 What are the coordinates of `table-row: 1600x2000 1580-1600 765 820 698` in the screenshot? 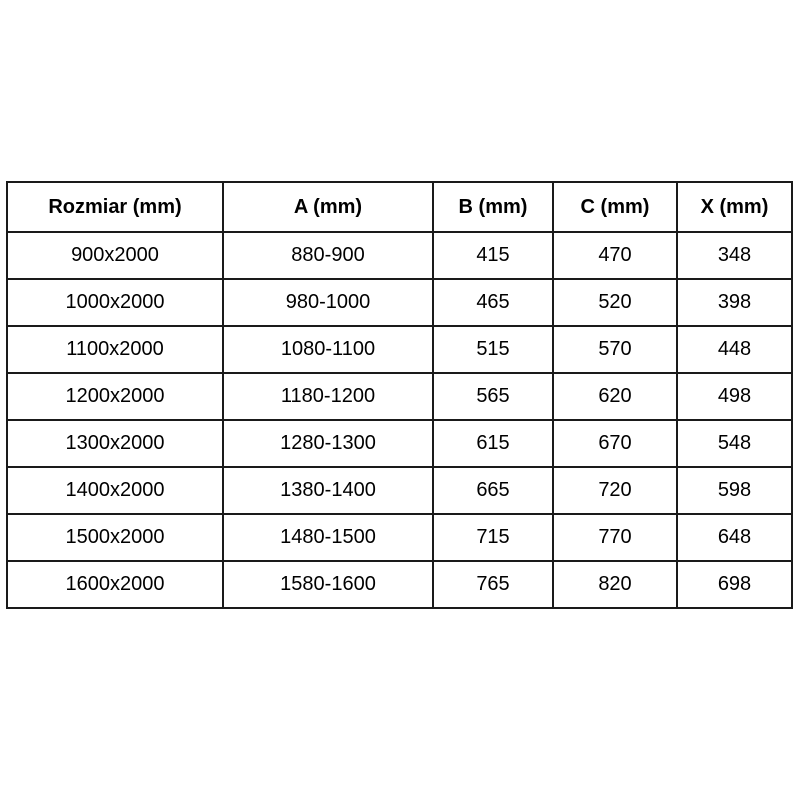 It's located at (399, 584).